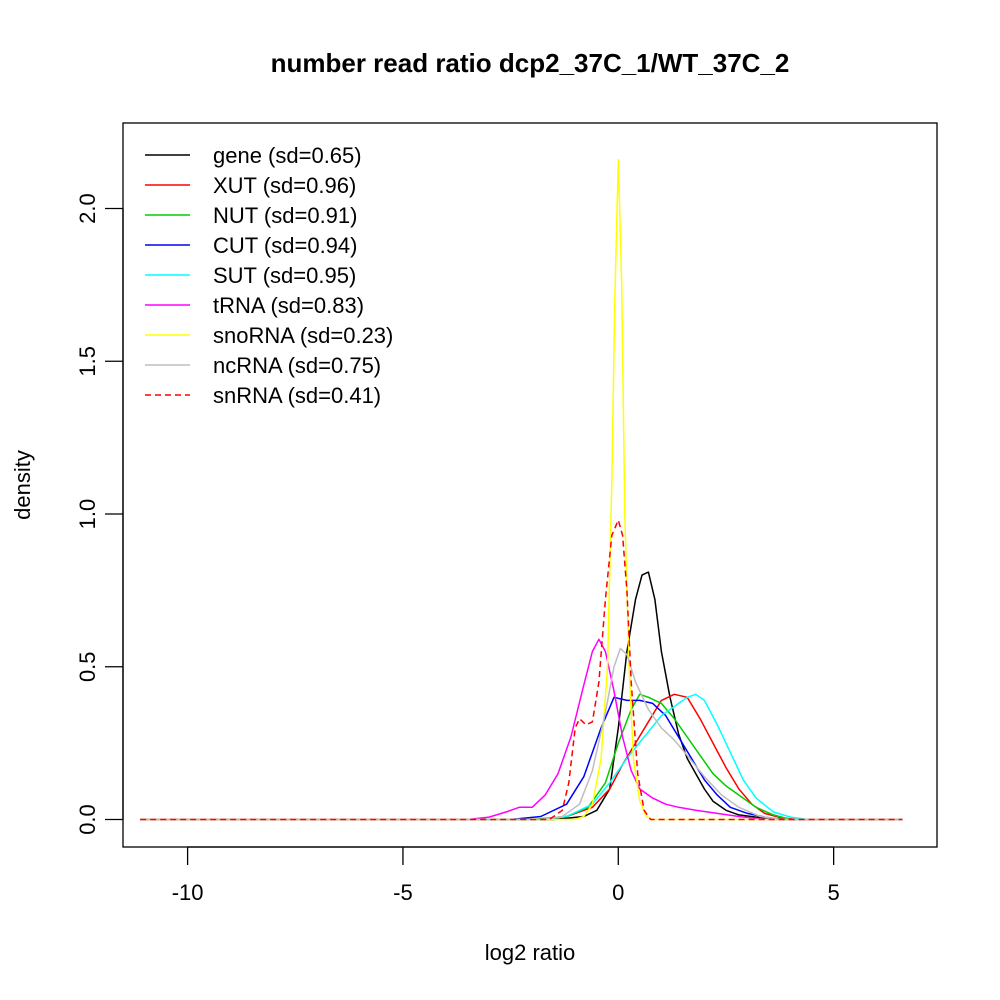 This screenshot has width=1000, height=1000. I want to click on series-line-cut, so click(521, 758).